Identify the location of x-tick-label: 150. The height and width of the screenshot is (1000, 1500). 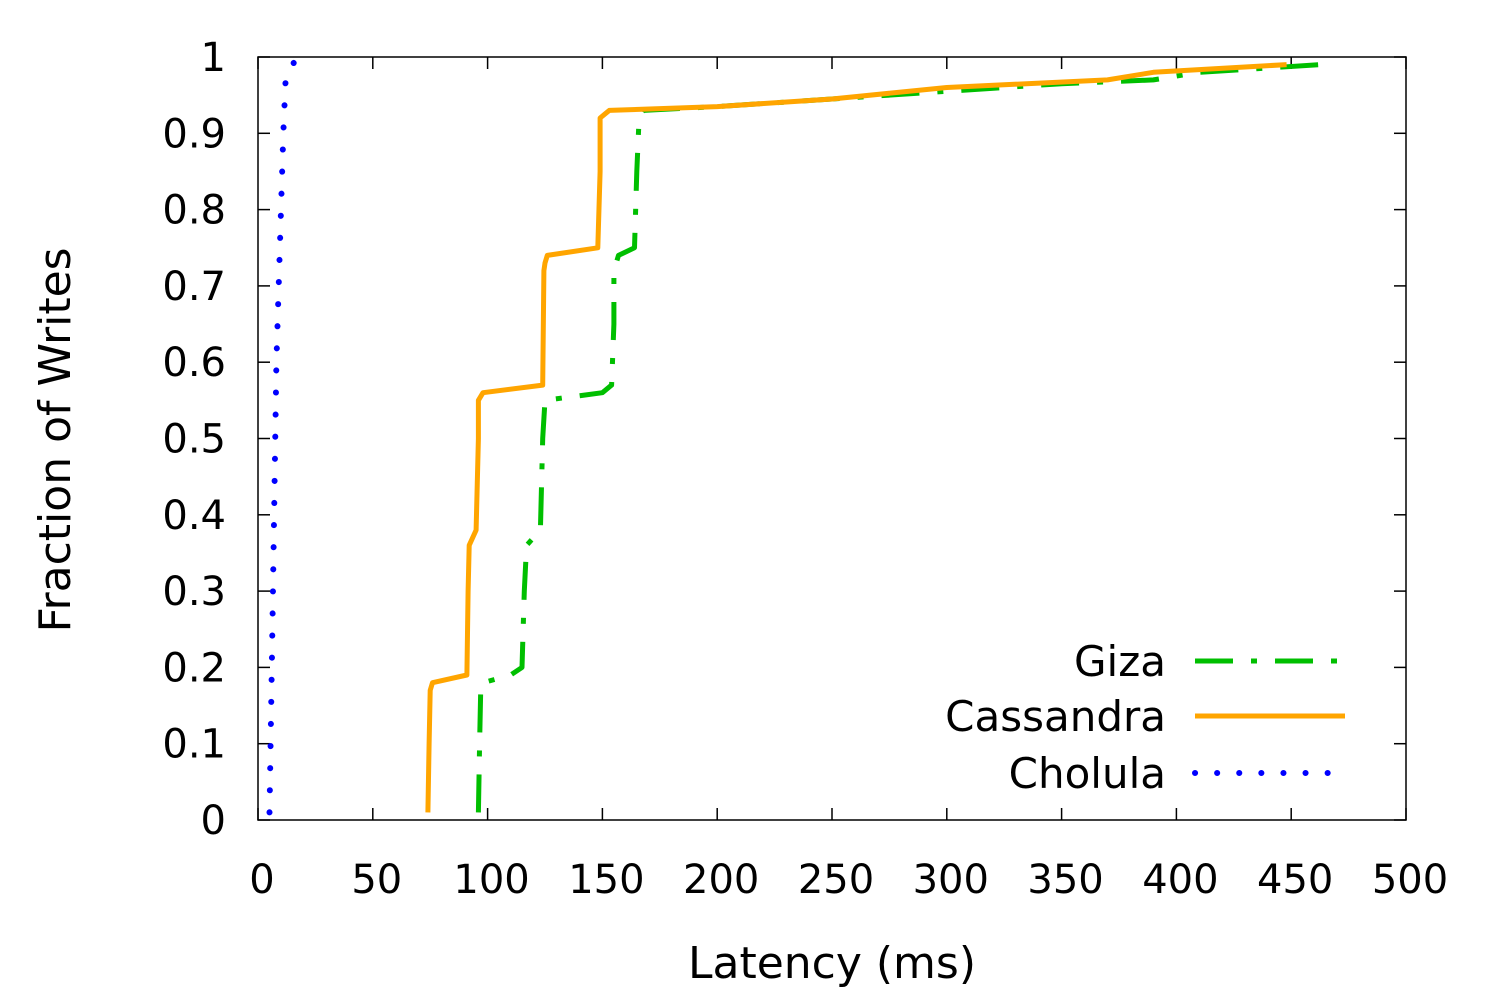
(606, 880).